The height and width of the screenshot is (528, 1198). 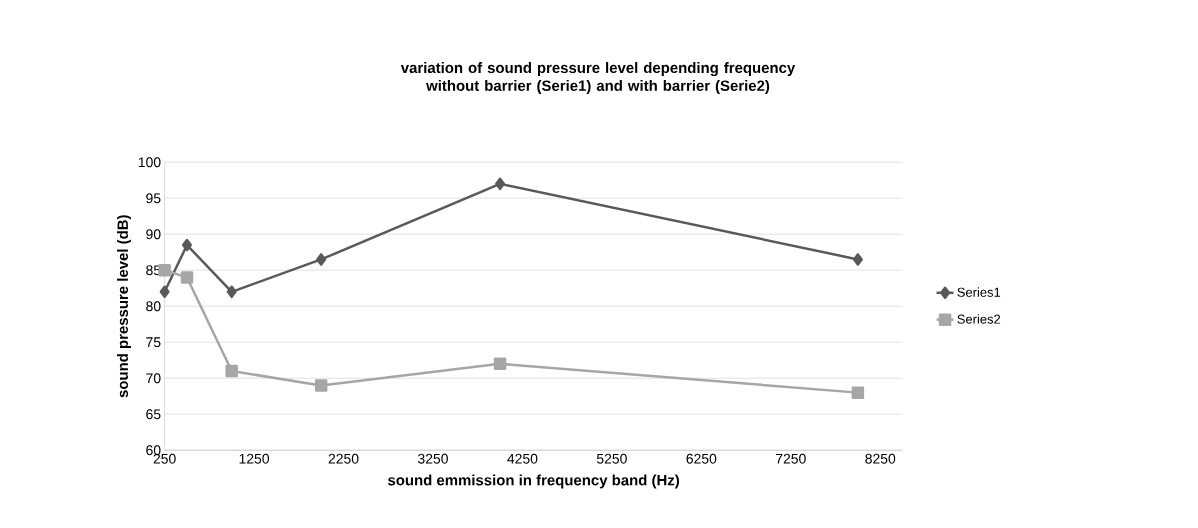 I want to click on y-tick-label: 70, so click(x=153, y=378).